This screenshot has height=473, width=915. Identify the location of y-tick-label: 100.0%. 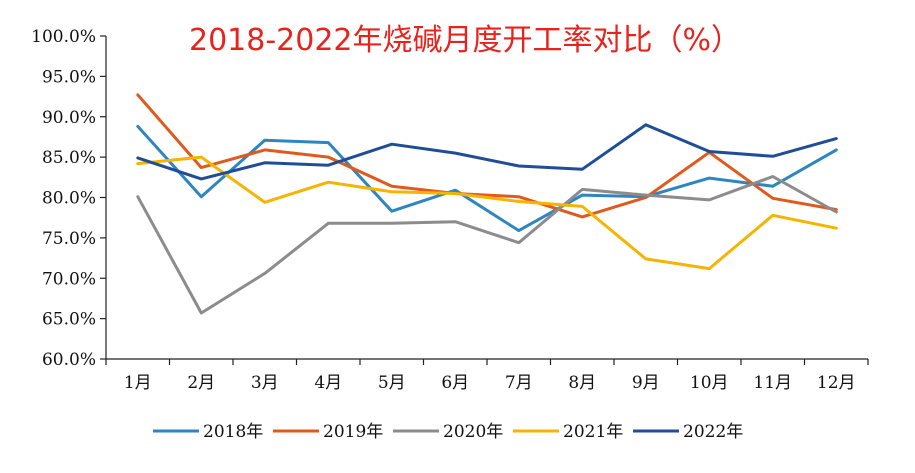
(63, 37).